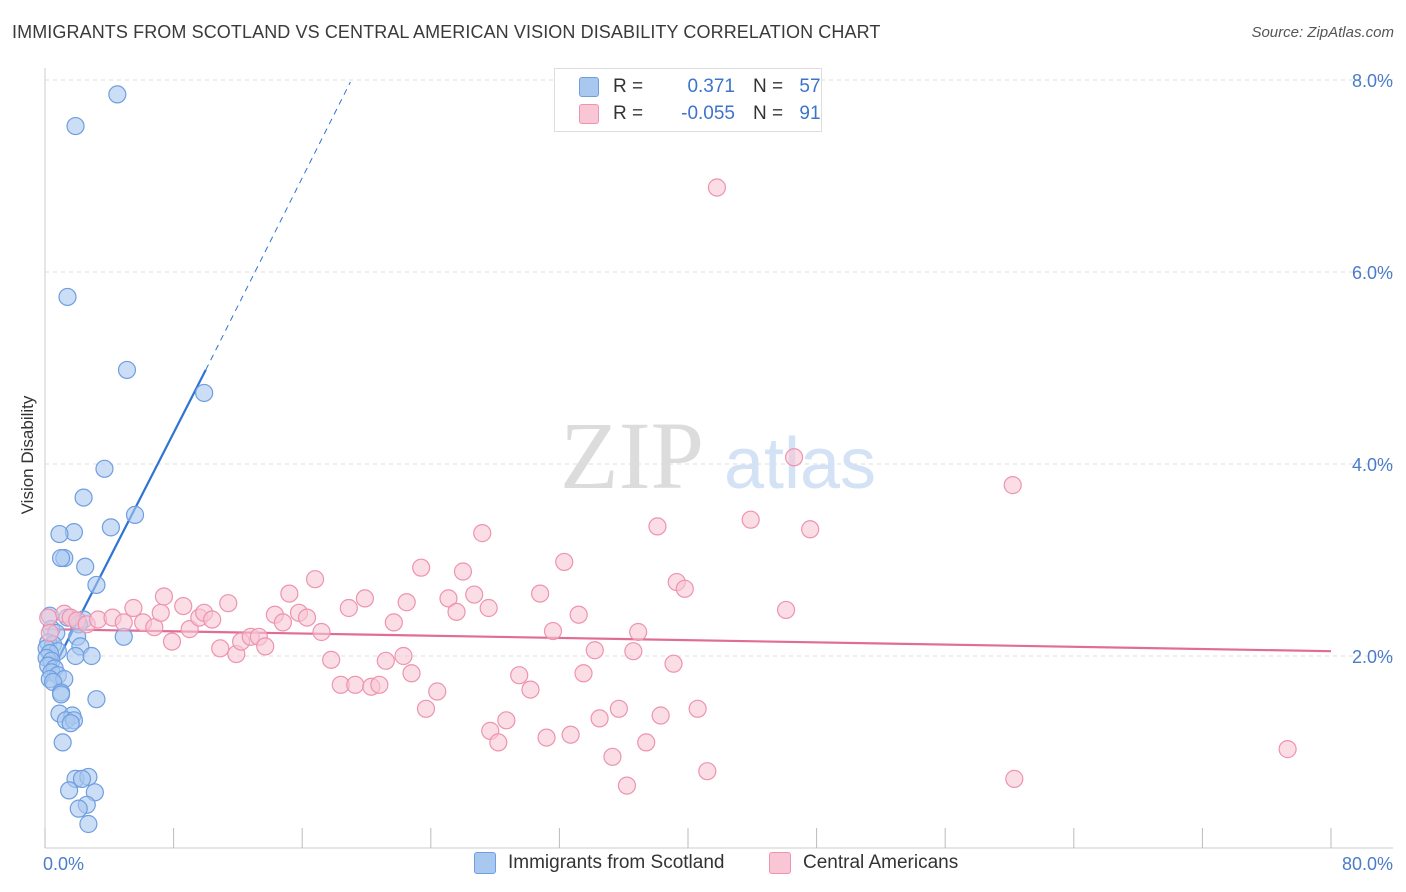 Image resolution: width=1406 pixels, height=892 pixels. Describe the element at coordinates (708, 113) in the screenshot. I see `legend-r-value: -0.055` at that location.